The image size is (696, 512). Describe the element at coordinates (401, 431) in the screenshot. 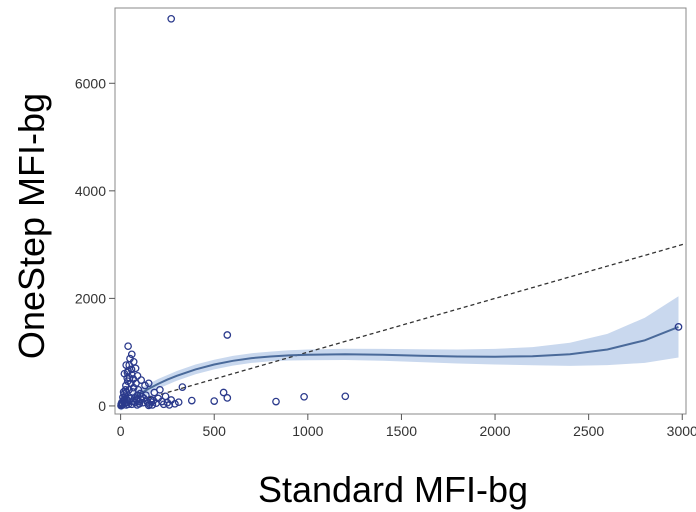

I see `x-tick-label: 1500` at that location.